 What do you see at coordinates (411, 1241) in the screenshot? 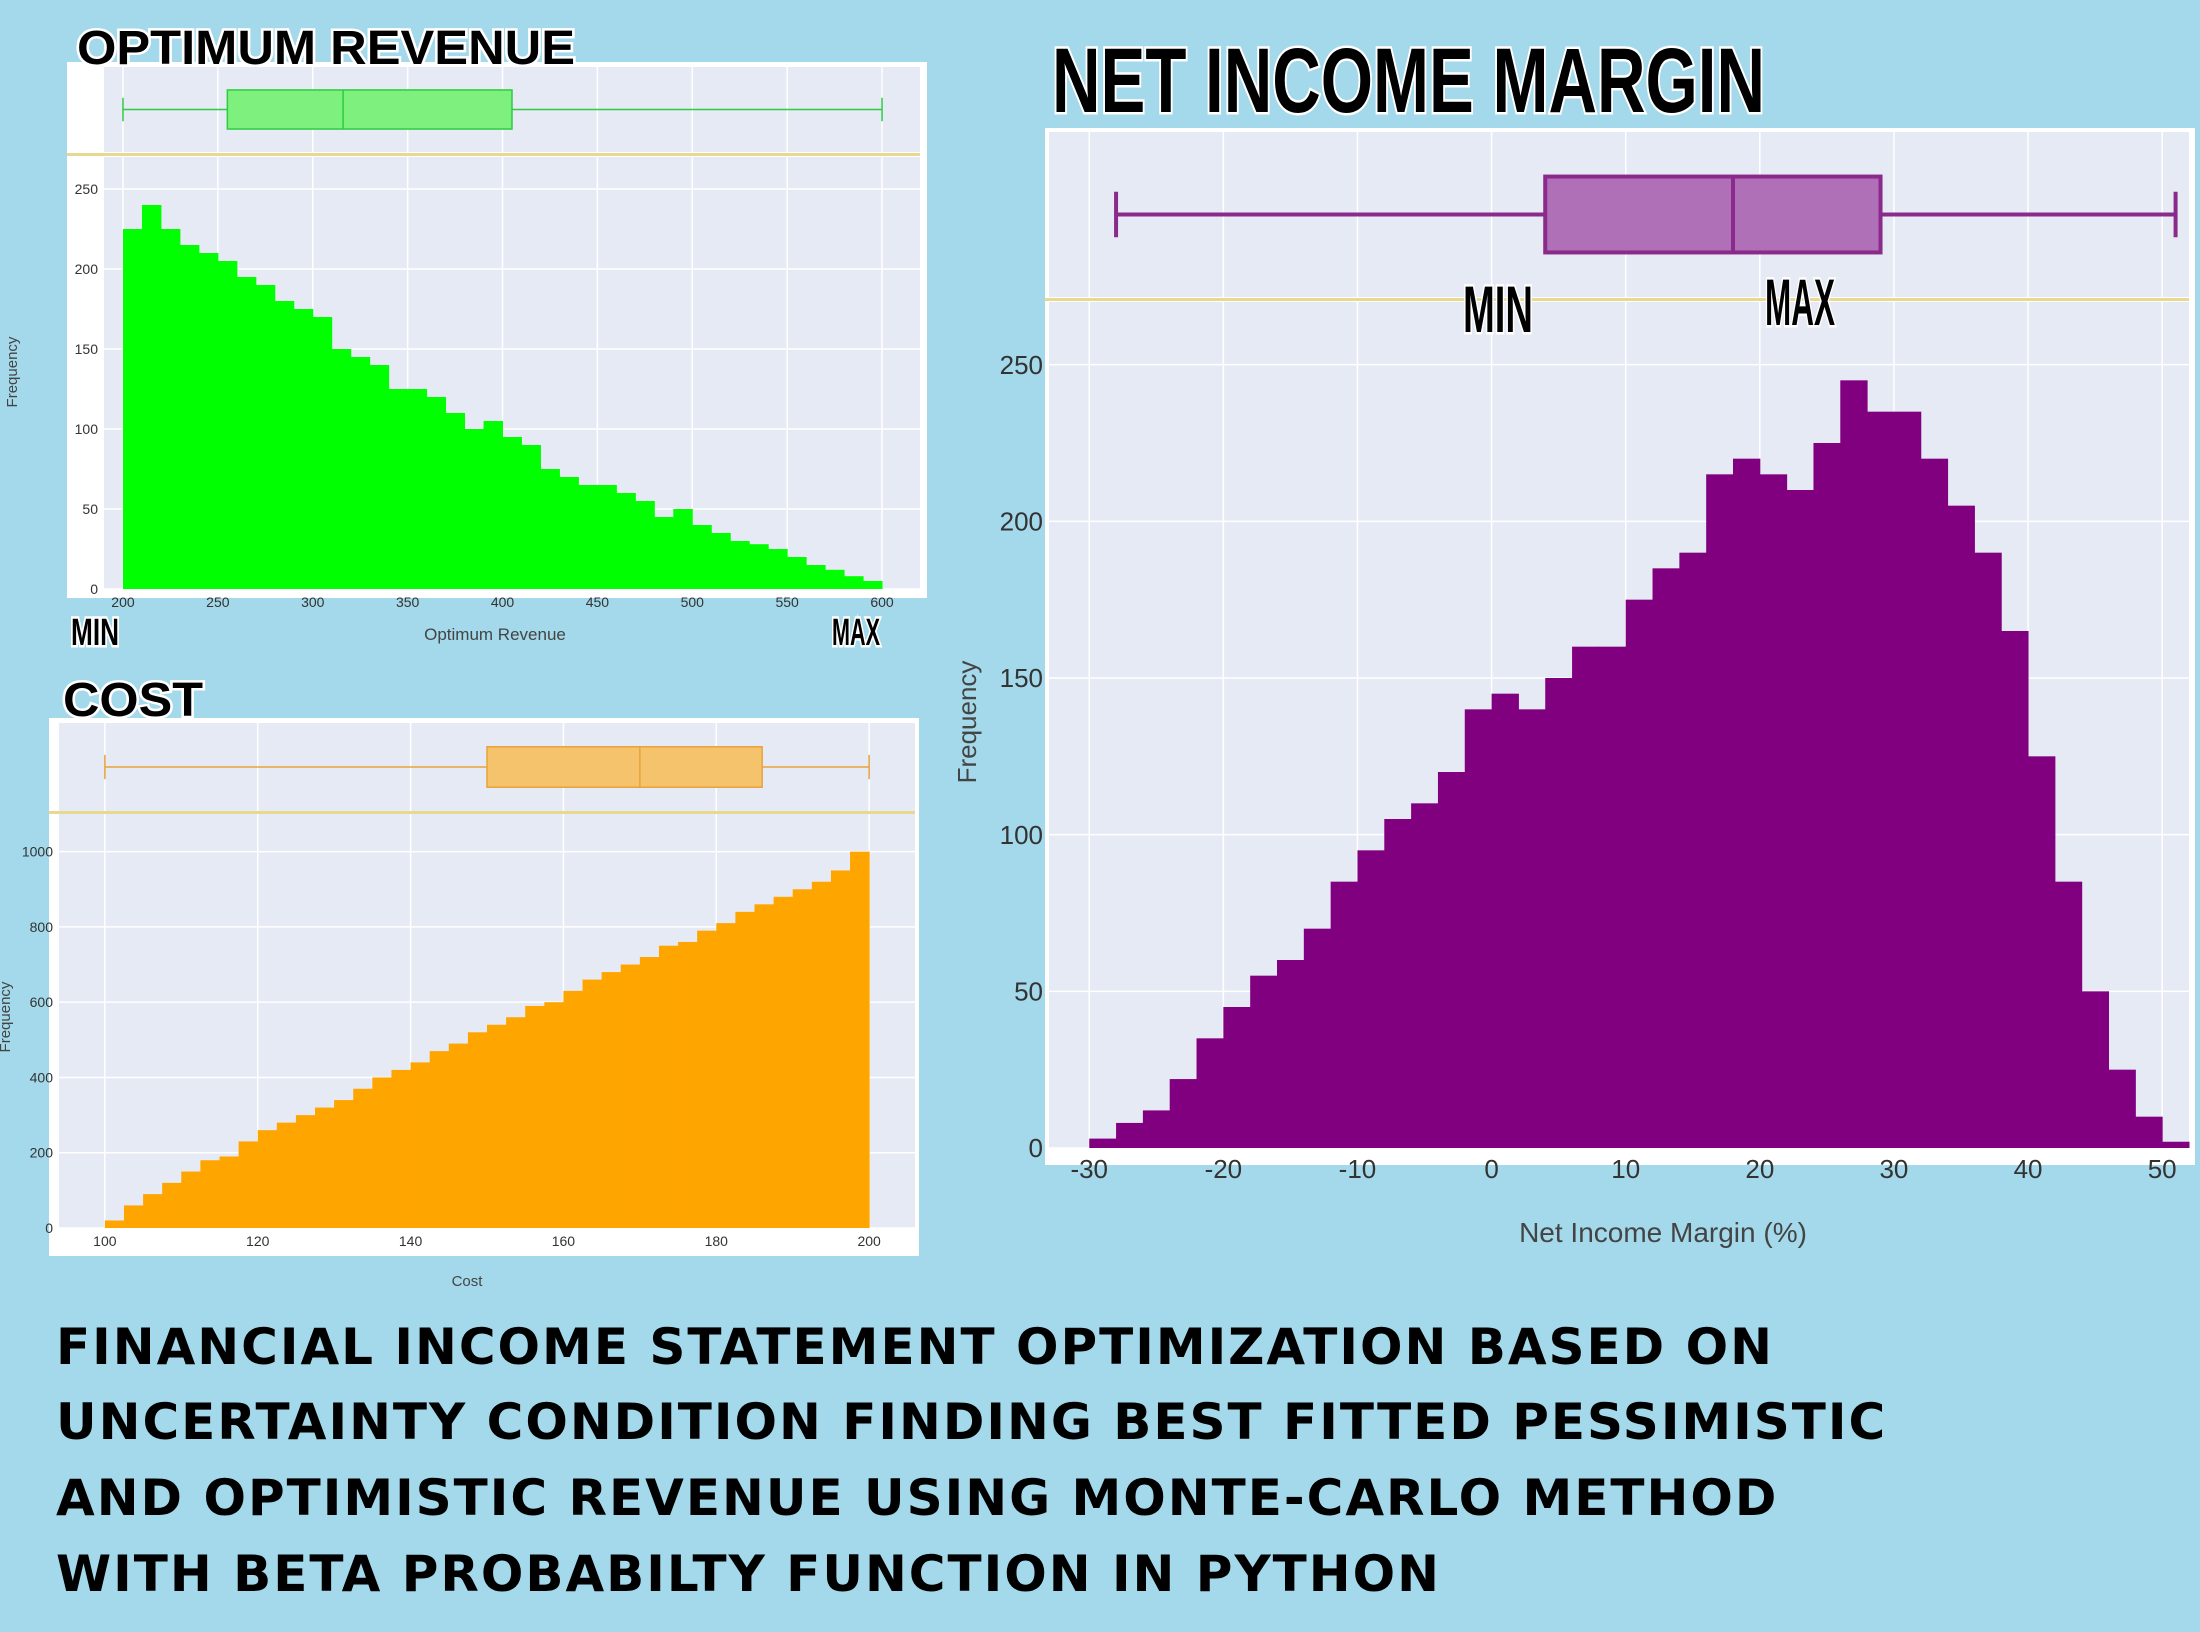
I see `x-tick-label: 140` at bounding box center [411, 1241].